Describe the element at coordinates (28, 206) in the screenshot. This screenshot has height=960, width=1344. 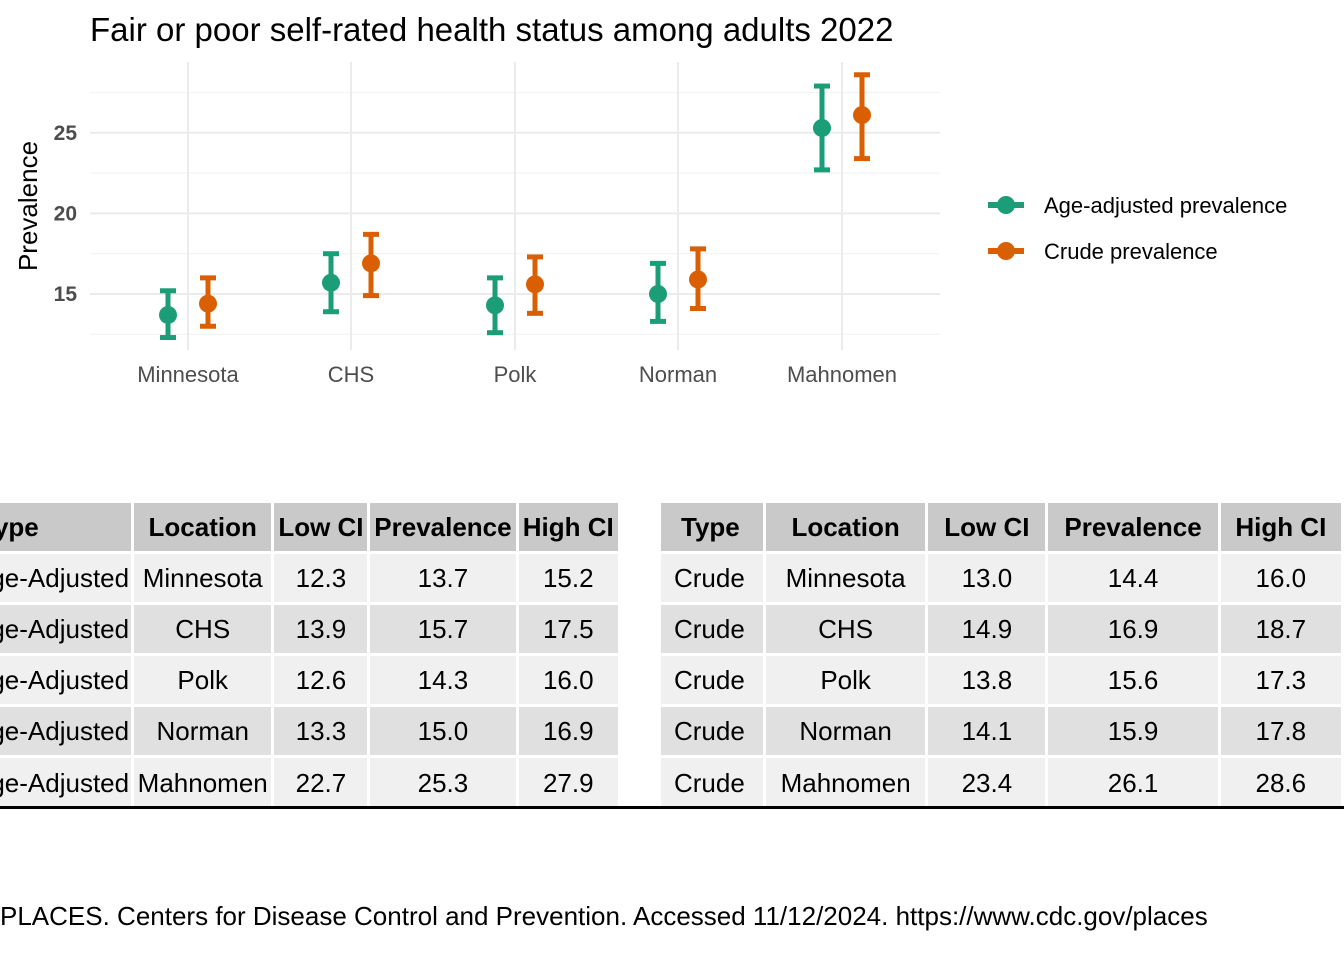
I see `y-axis-title: Prevalence` at that location.